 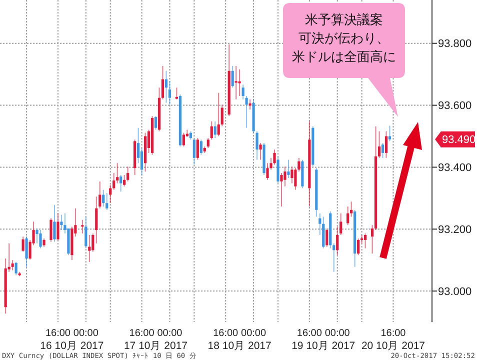 What do you see at coordinates (455, 168) in the screenshot?
I see `y-tick-label: 93.400` at bounding box center [455, 168].